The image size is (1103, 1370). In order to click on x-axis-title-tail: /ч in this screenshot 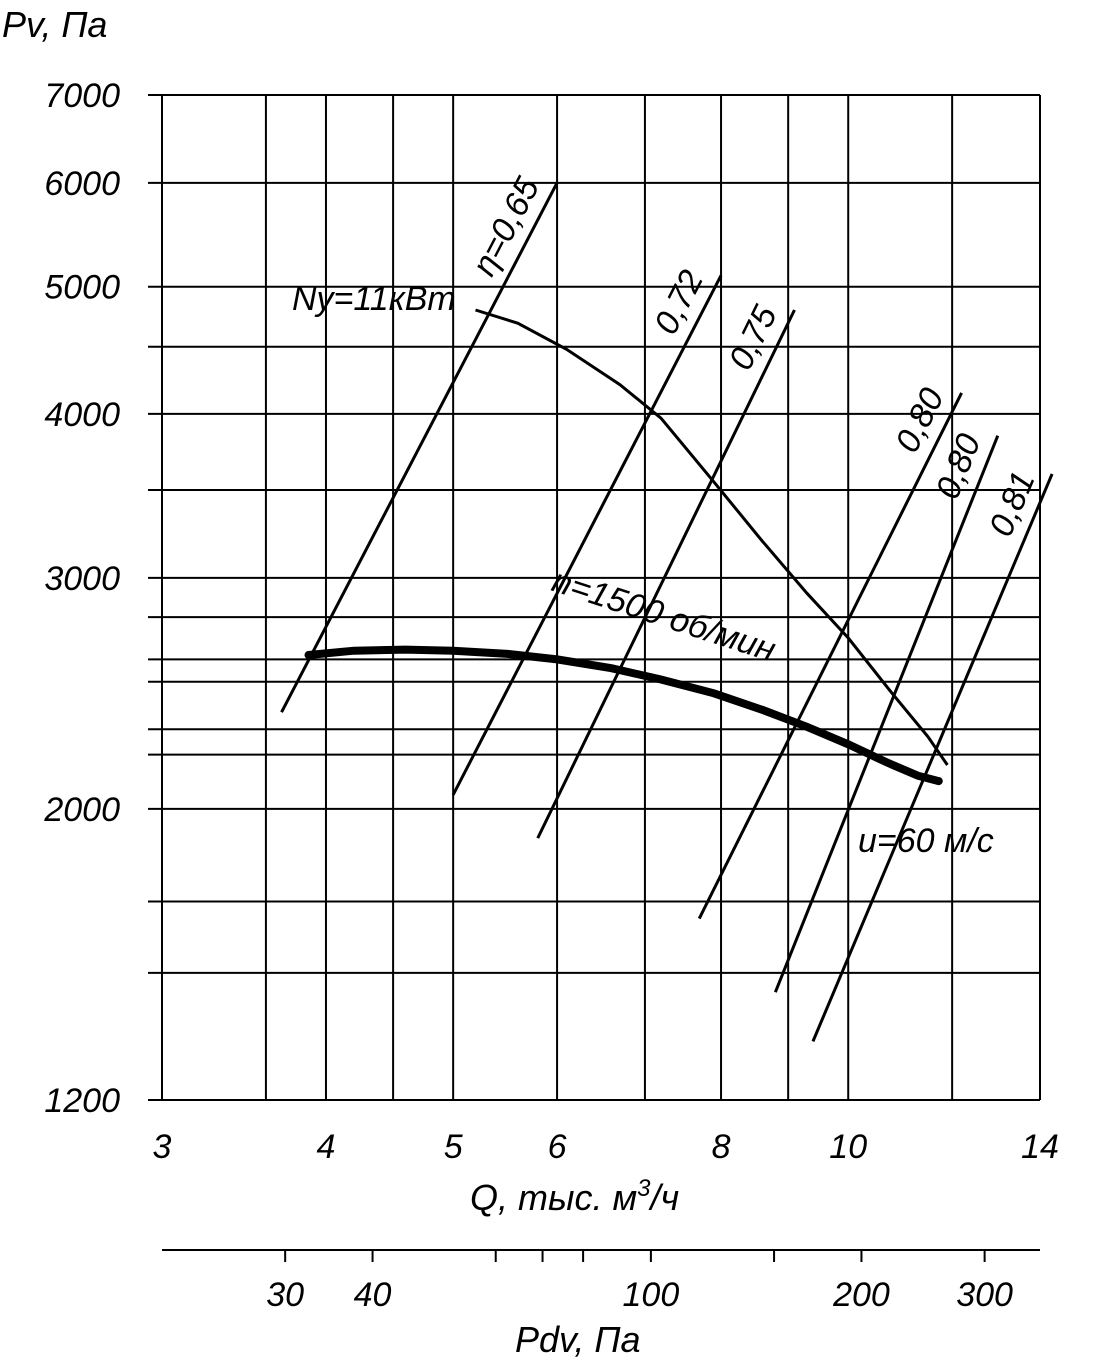, I will do `click(664, 1197)`.